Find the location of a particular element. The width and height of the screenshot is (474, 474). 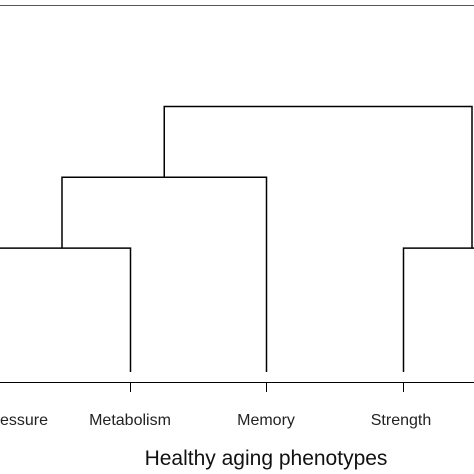

x-axis-title: Healthy aging phenotypes is located at coordinates (266, 458).